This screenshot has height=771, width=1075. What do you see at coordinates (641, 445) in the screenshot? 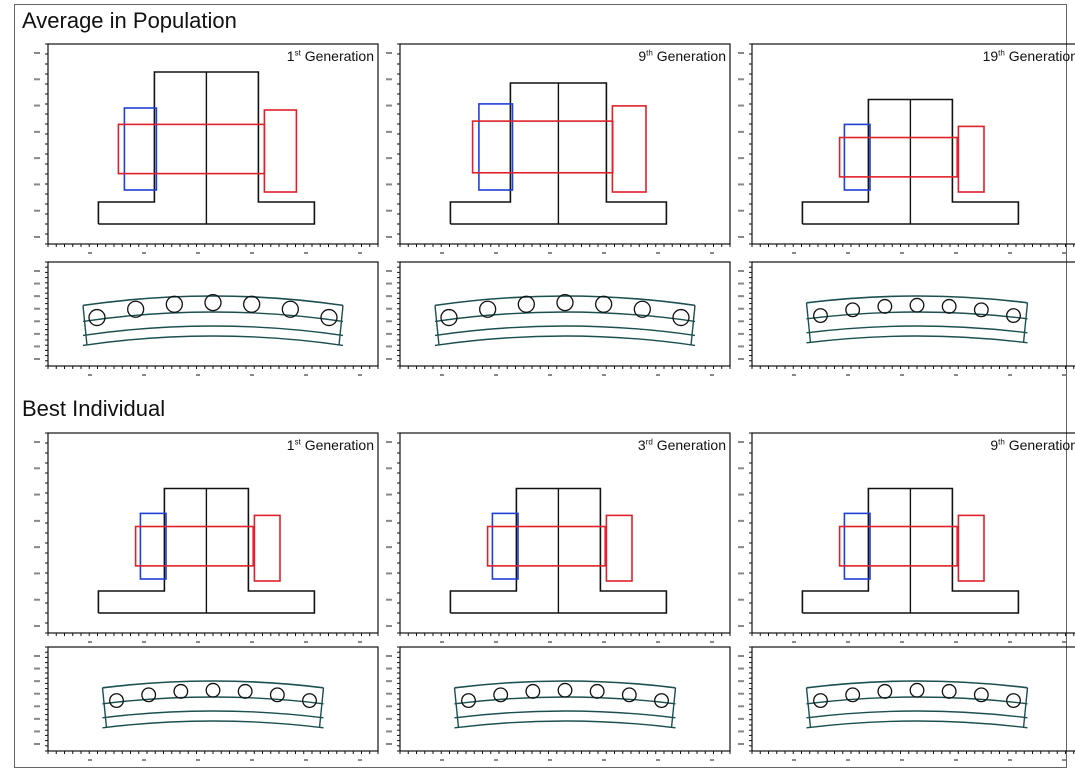
I see `generation-number: 3` at bounding box center [641, 445].